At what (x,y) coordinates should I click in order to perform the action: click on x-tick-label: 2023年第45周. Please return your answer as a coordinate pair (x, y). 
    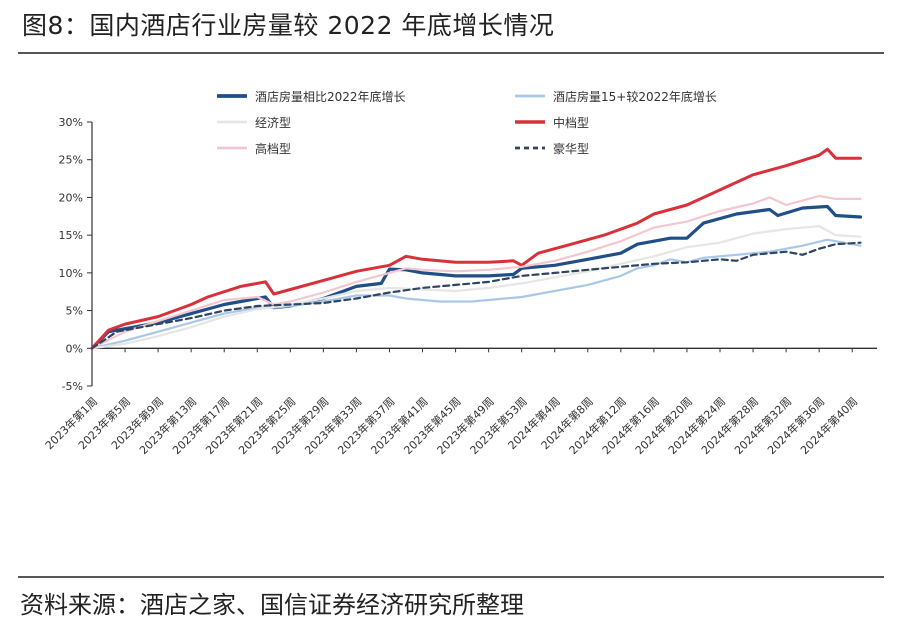
    Looking at the image, I should click on (432, 425).